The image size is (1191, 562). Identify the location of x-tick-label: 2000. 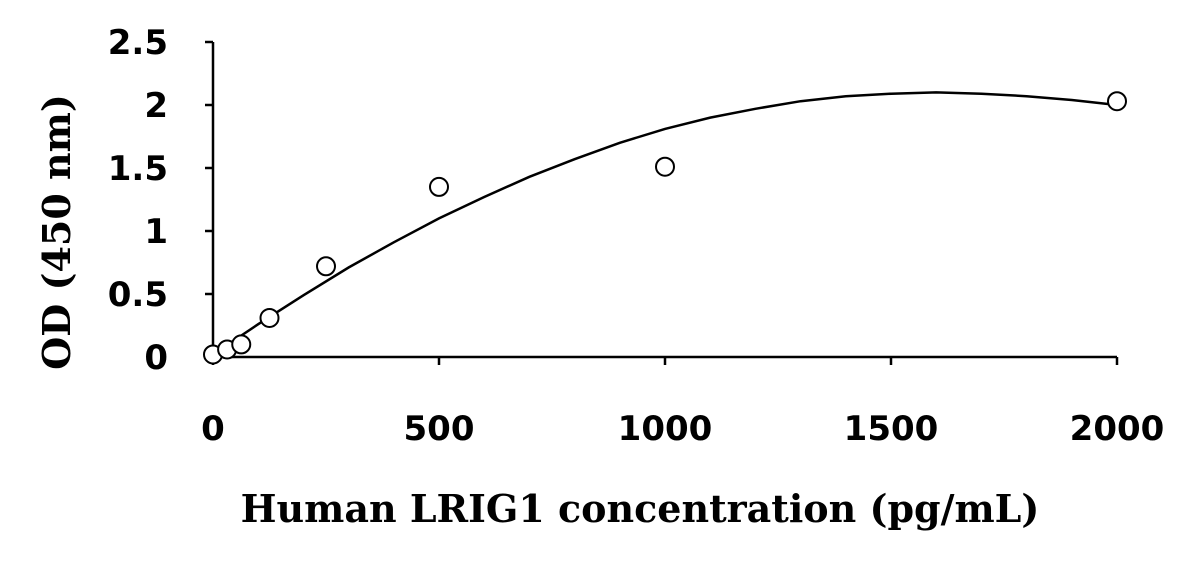
(1117, 429).